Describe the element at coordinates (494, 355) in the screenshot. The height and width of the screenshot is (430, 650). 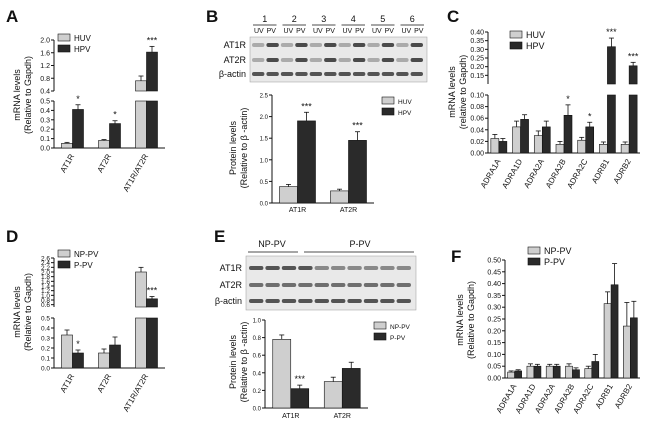
I see `y-tick-label: 0.10` at that location.